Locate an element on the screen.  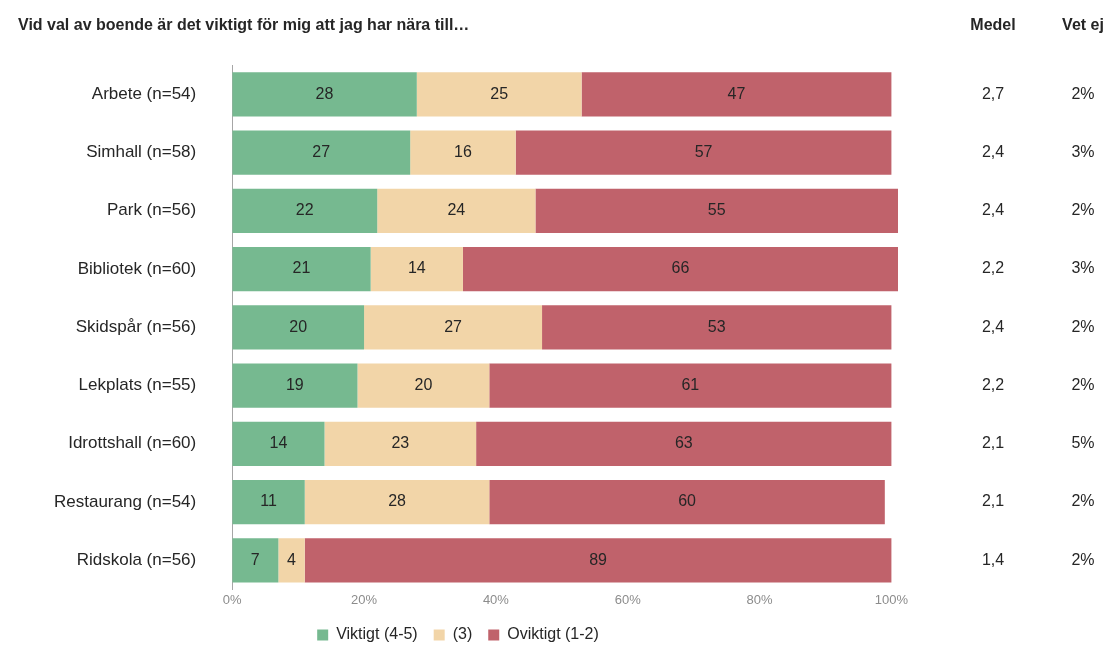
text: 1,4 is located at coordinates (993, 559).